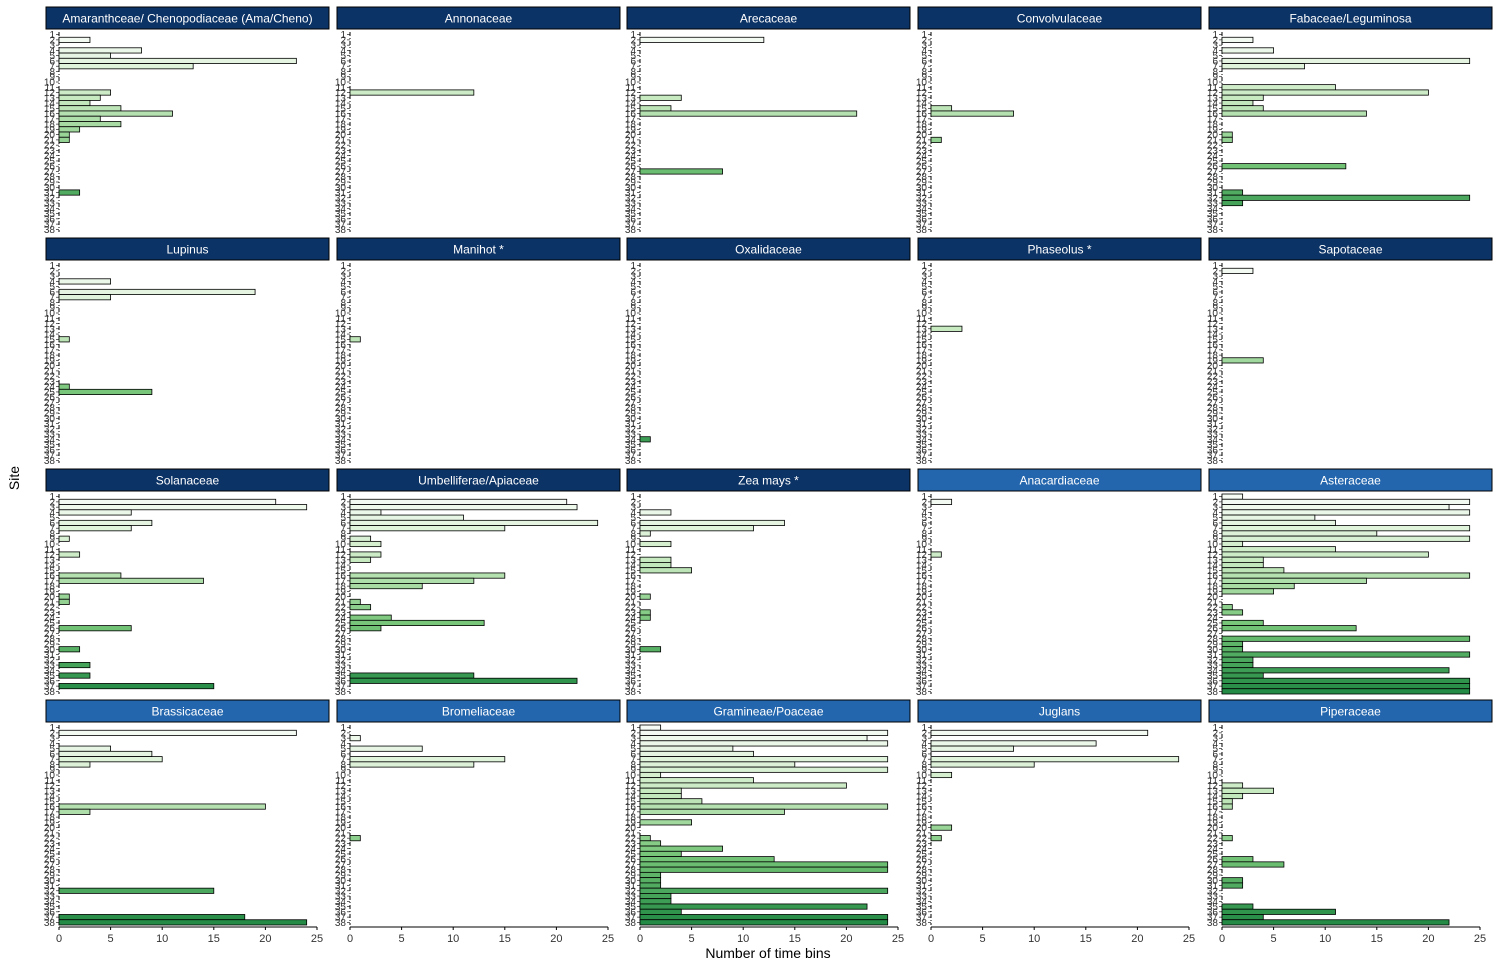 Image resolution: width=1500 pixels, height=968 pixels. Describe the element at coordinates (341, 618) in the screenshot. I see `y-tick-label: 24` at that location.